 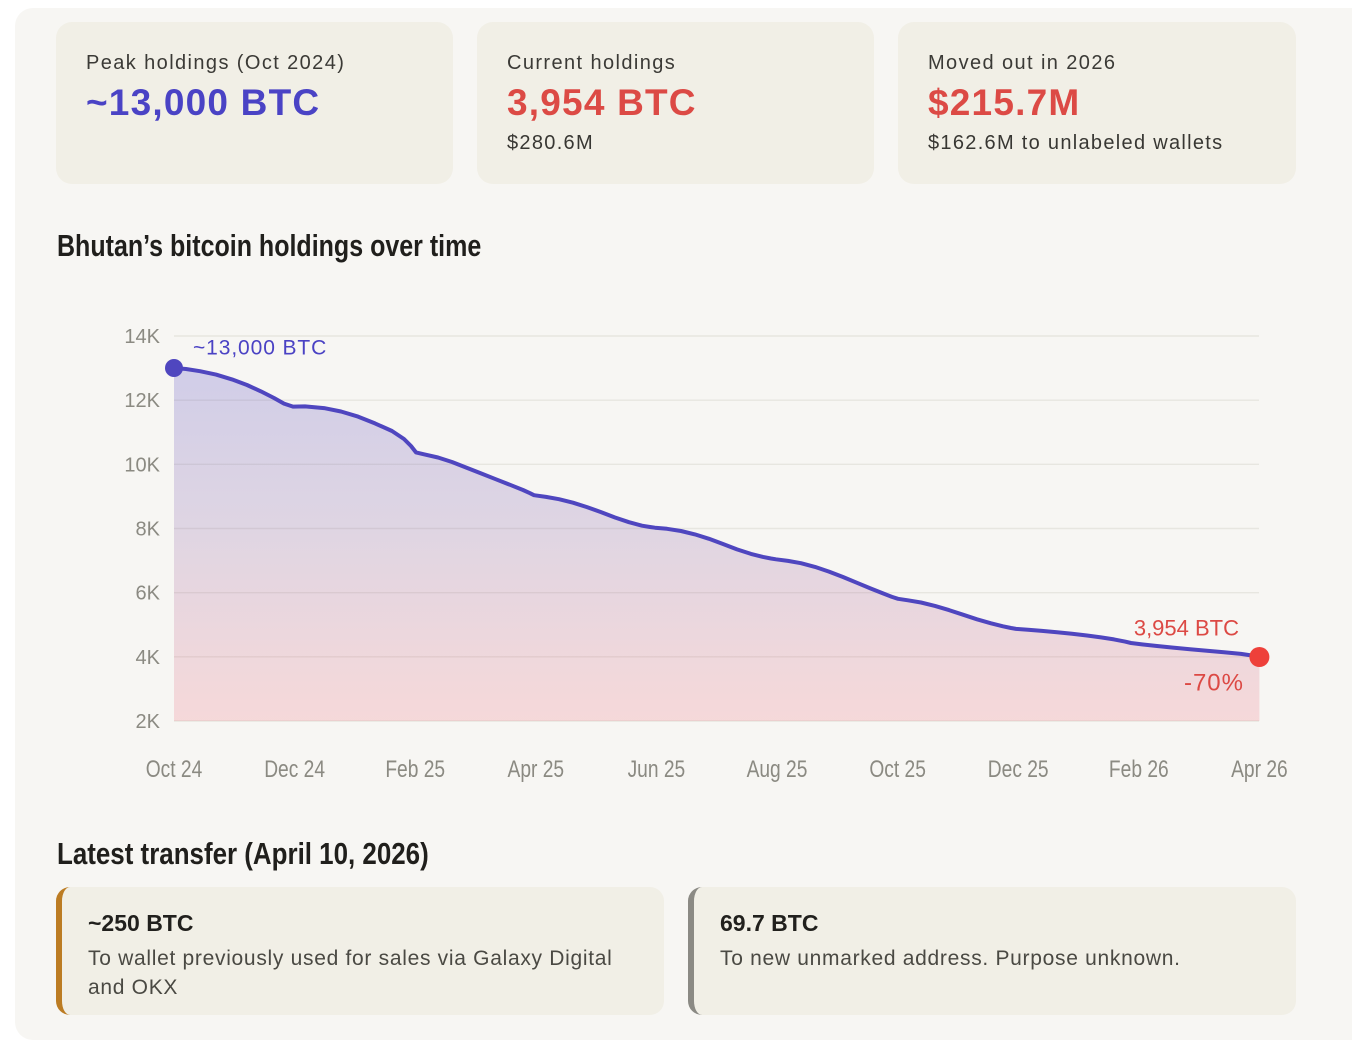 What do you see at coordinates (142, 337) in the screenshot?
I see `svg-text: 14K` at bounding box center [142, 337].